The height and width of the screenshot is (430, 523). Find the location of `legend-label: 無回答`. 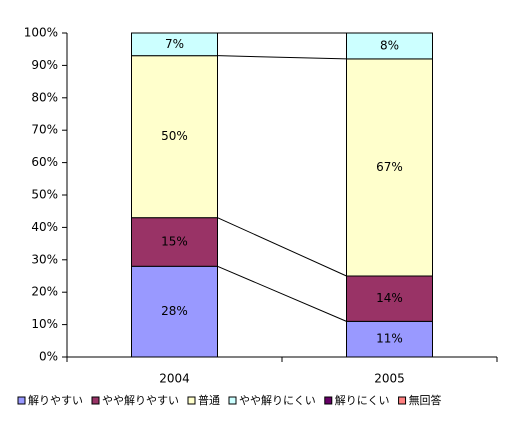

legend-label: 無回答 is located at coordinates (425, 400).